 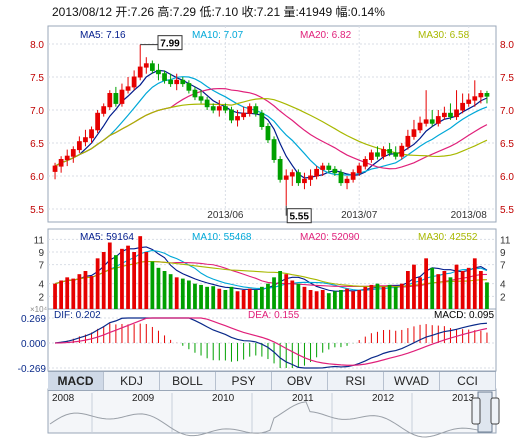 I want to click on volume-tick-left: 4, so click(x=41, y=285).